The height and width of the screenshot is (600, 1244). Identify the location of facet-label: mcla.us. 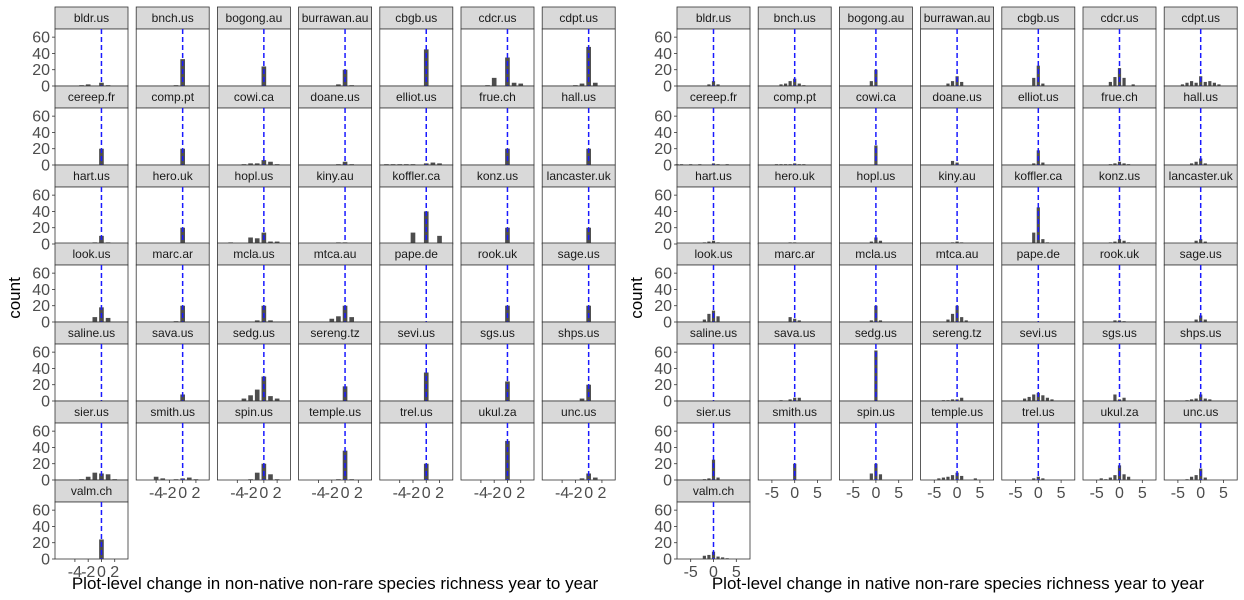
(875, 254).